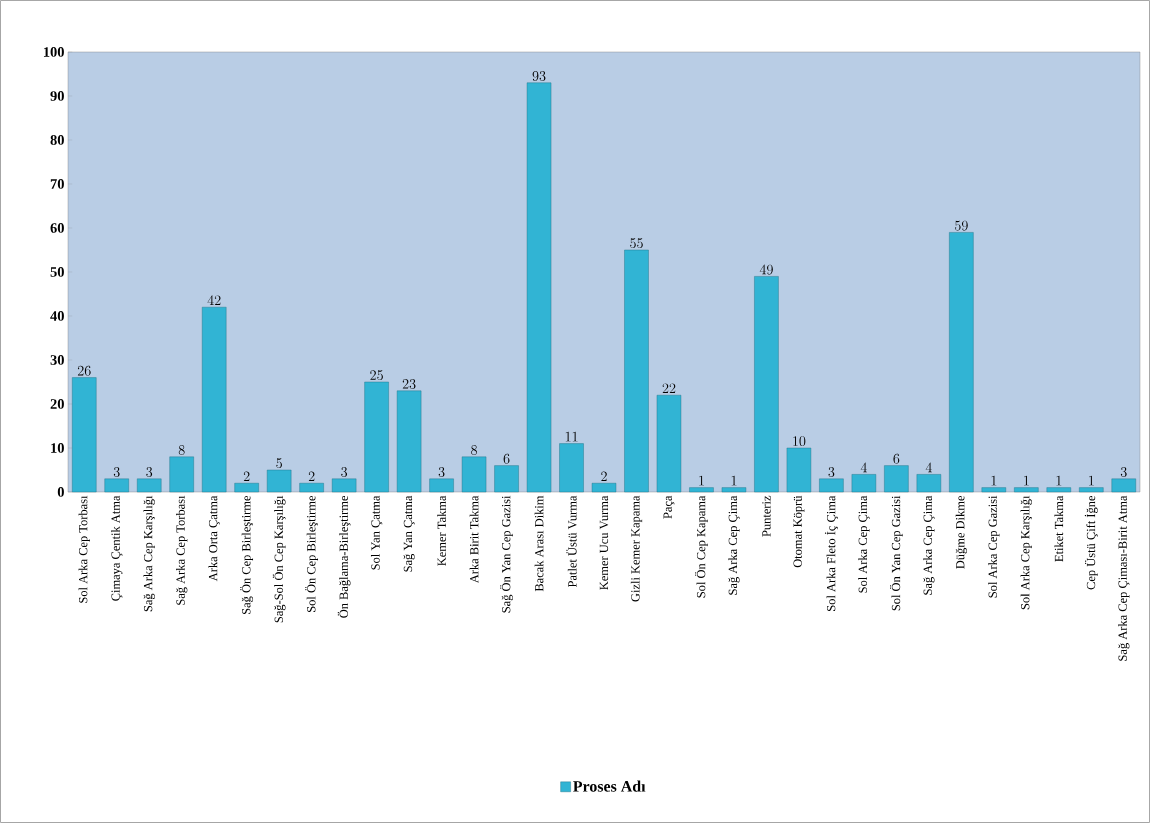 This screenshot has width=1150, height=823. Describe the element at coordinates (57, 228) in the screenshot. I see `y-tick-label: 60` at that location.